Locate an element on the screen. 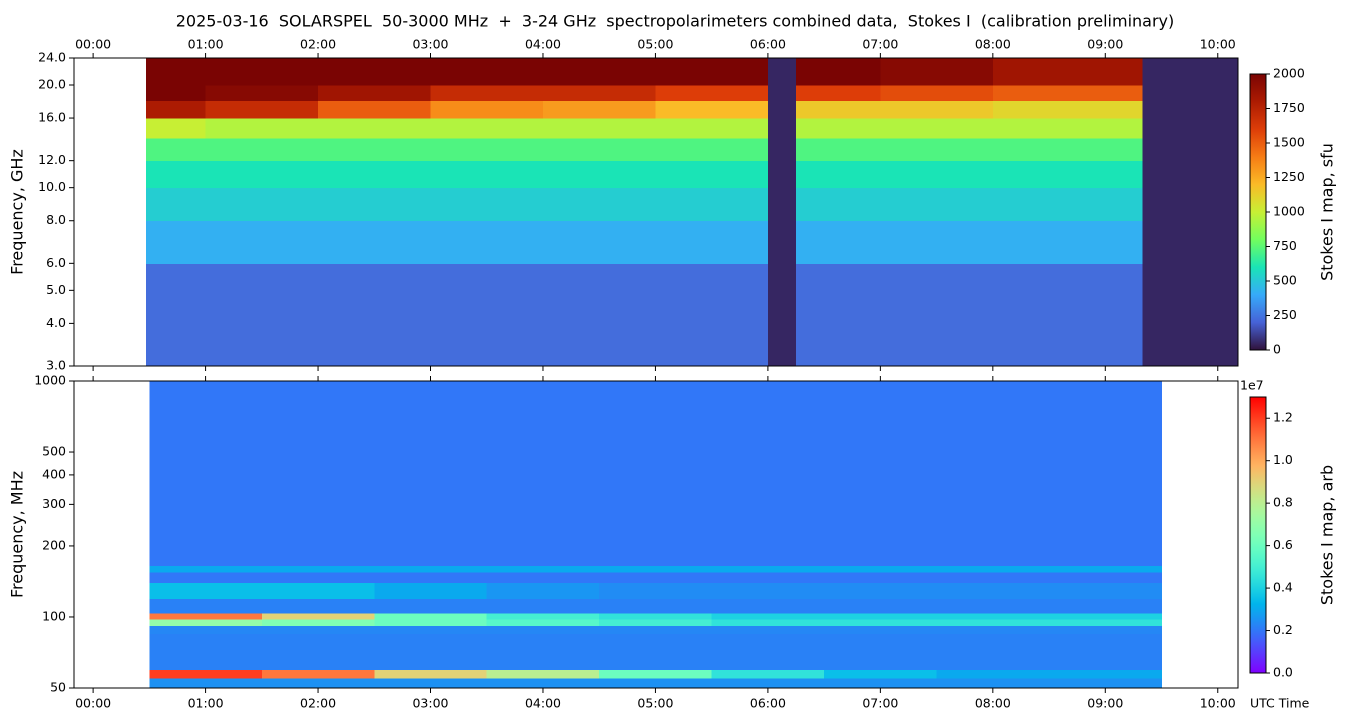 The width and height of the screenshot is (1350, 725). colorbar-tick-label: 1750 is located at coordinates (1289, 107).